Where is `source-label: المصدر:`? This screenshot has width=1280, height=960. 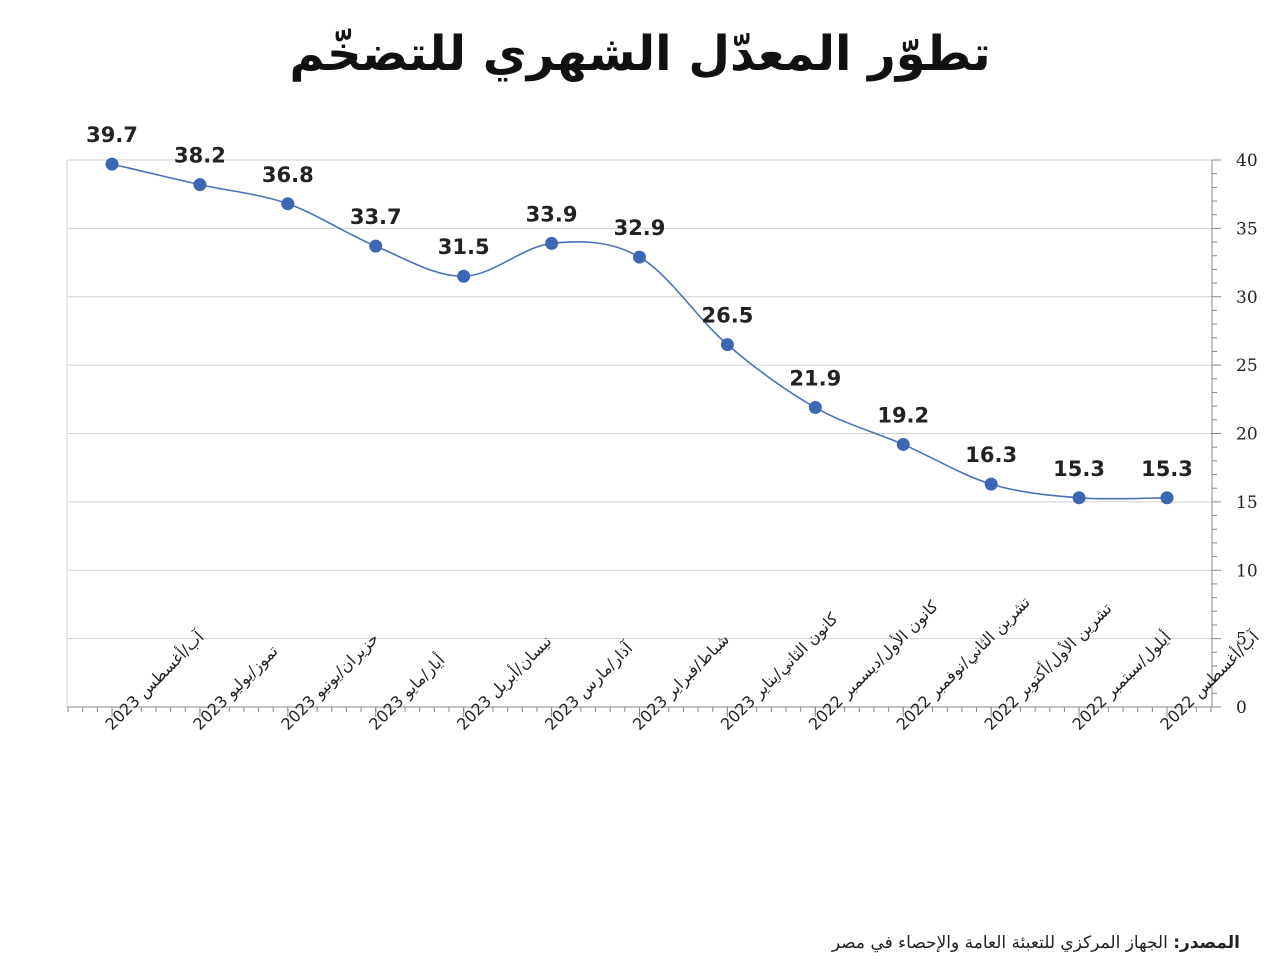 source-label: المصدر: is located at coordinates (1206, 943).